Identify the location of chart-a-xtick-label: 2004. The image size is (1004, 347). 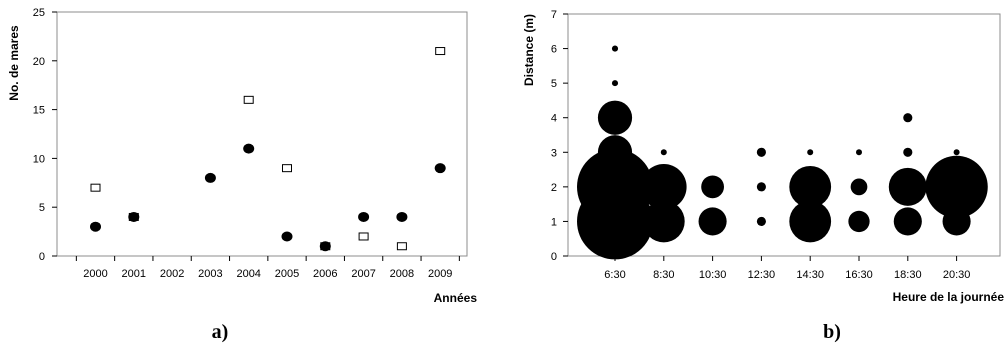
(248, 274).